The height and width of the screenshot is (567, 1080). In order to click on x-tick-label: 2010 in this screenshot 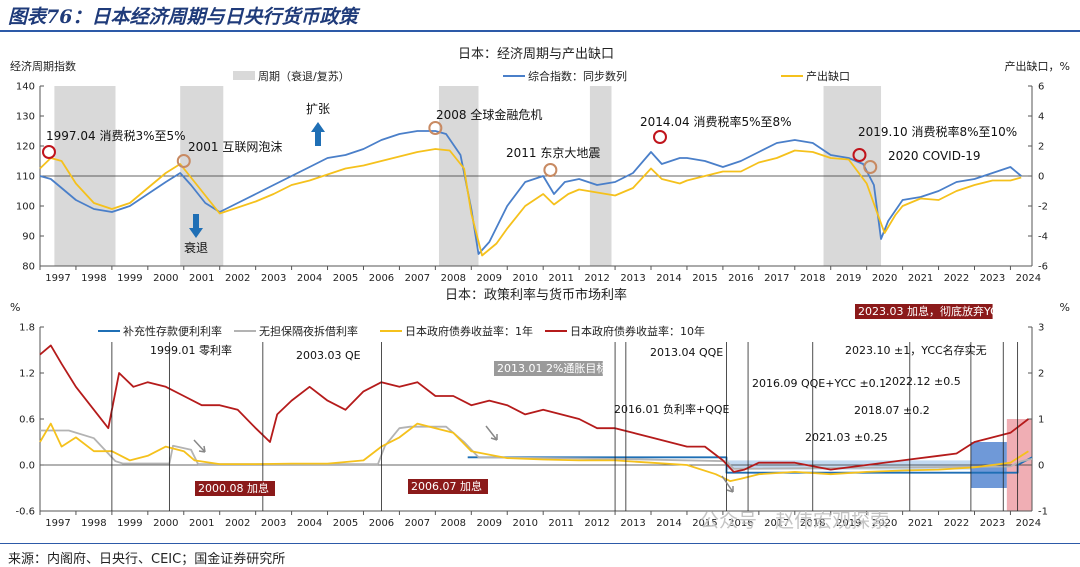, I will do `click(524, 523)`.